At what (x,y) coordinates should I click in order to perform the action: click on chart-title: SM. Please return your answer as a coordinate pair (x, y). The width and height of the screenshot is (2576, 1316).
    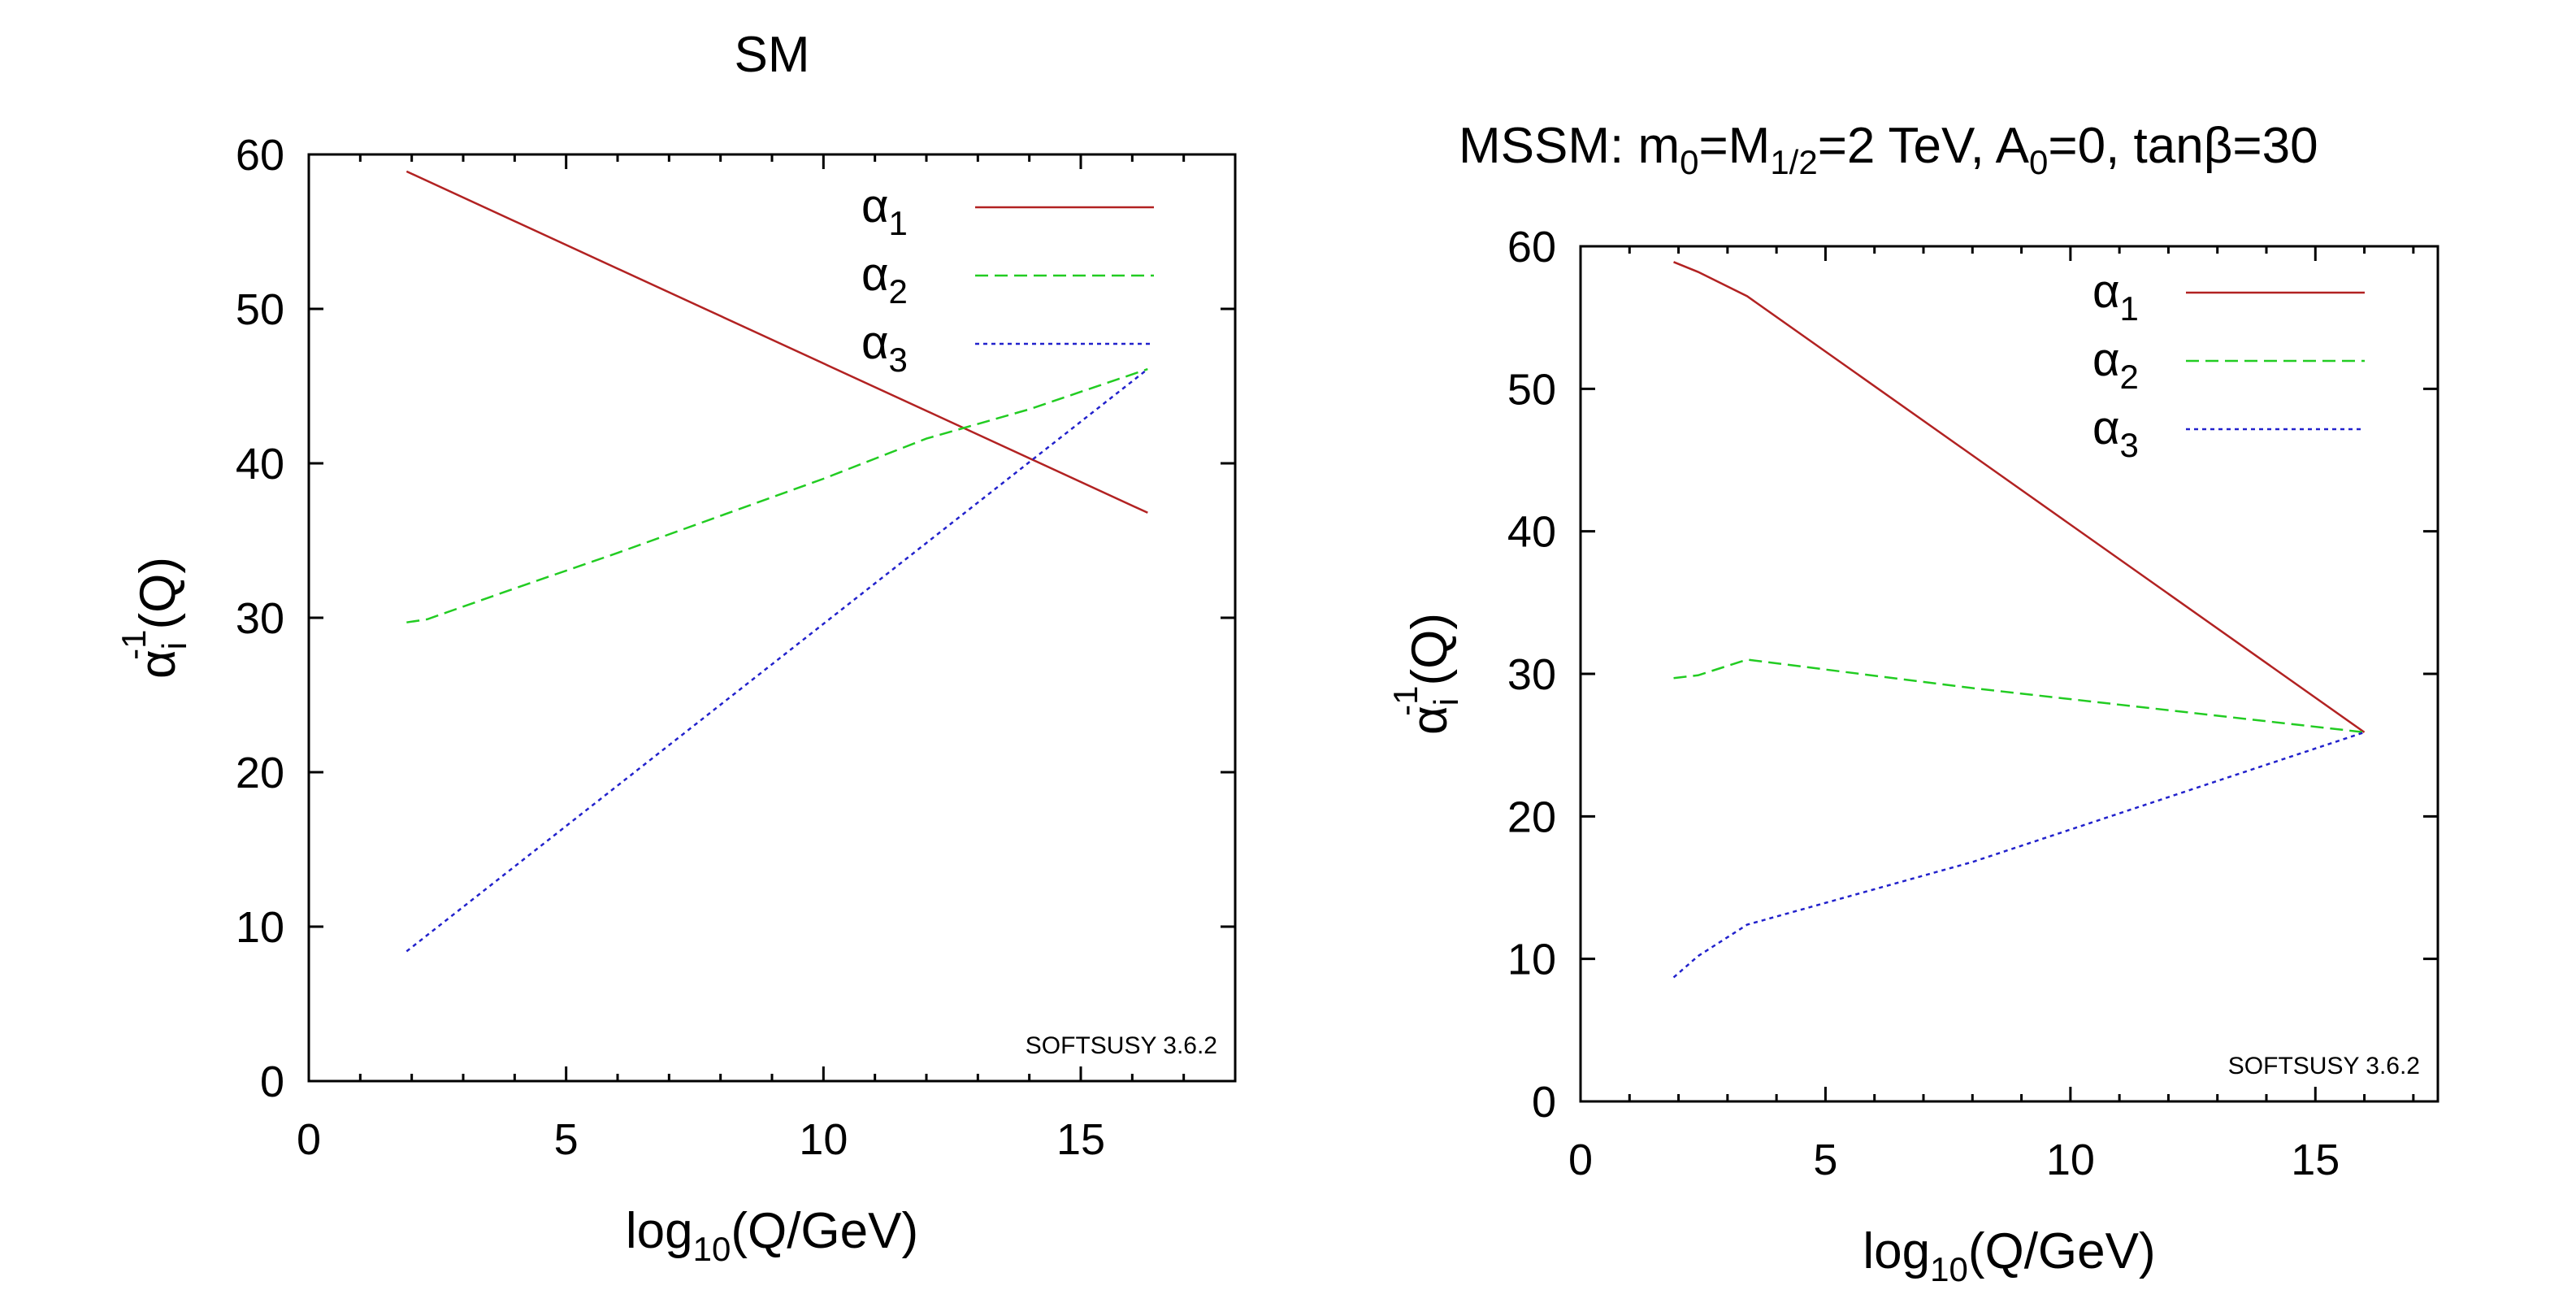
    Looking at the image, I should click on (773, 55).